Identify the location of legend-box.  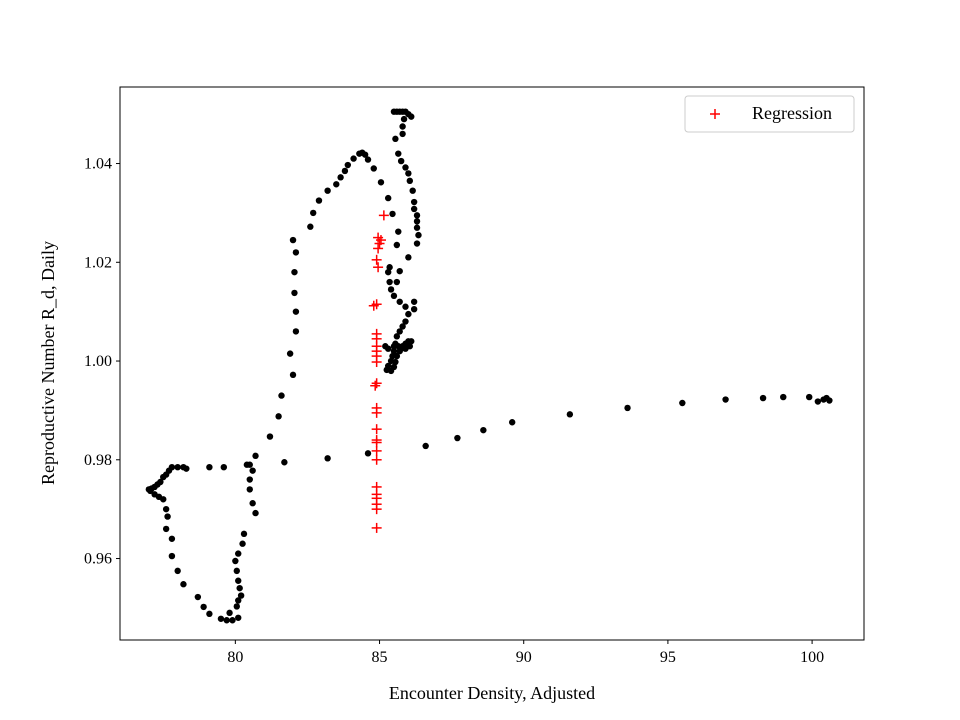
(769, 114).